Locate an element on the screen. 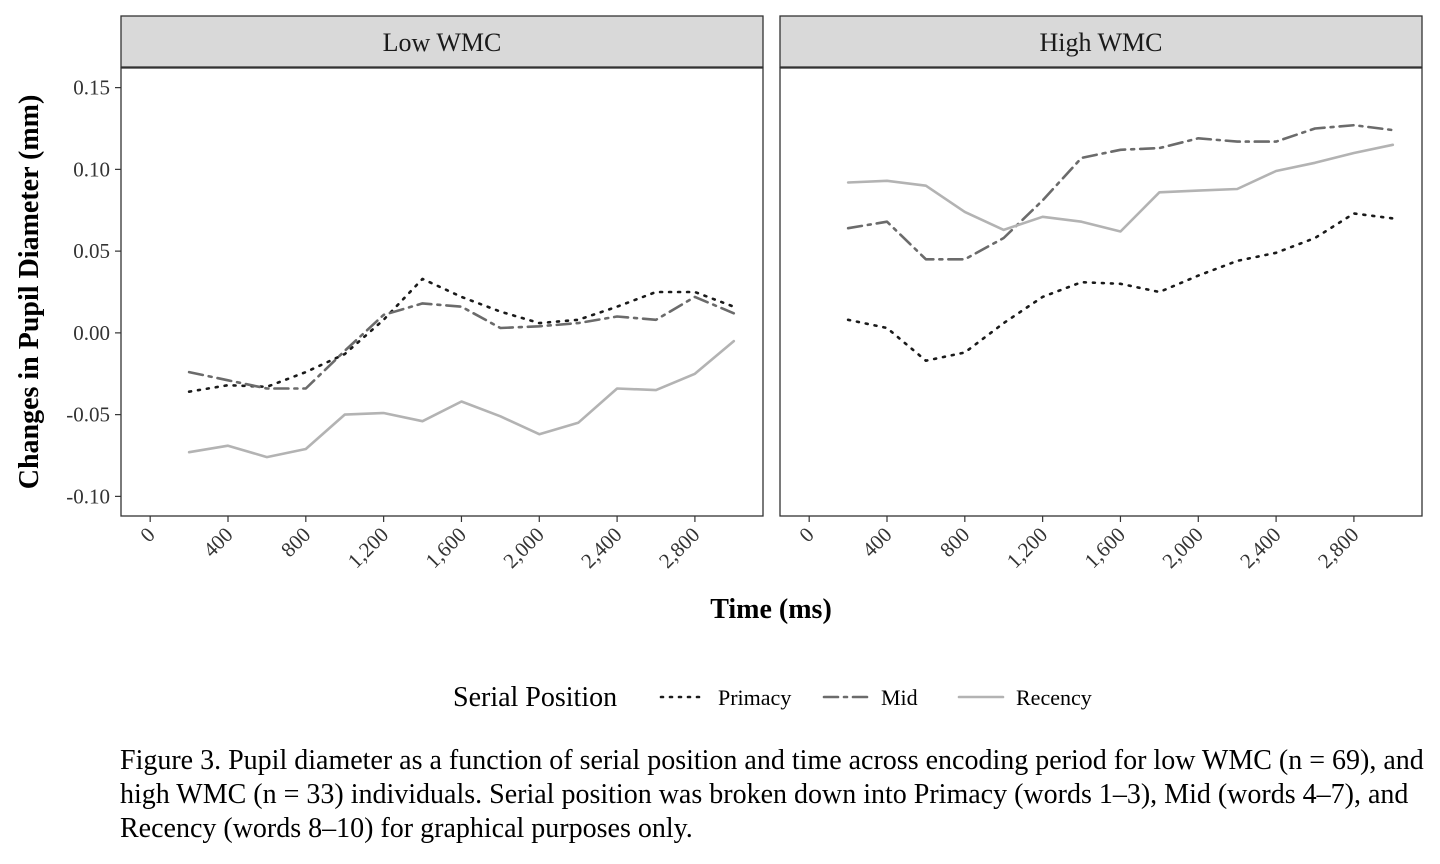 Image resolution: width=1440 pixels, height=864 pixels. x-tick-label-800-high-wmc: 800 is located at coordinates (954, 542).